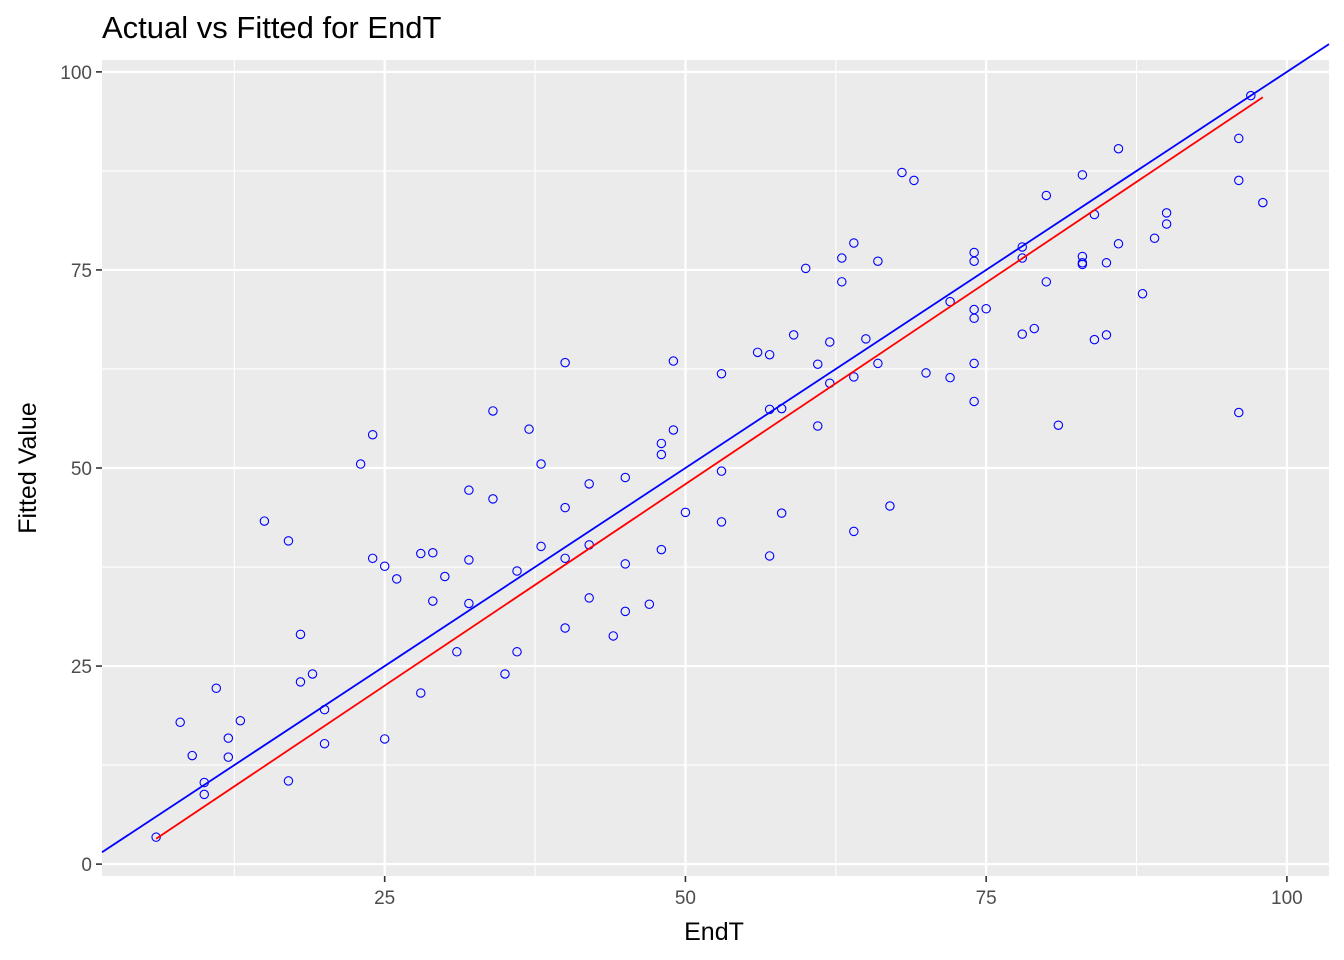 The image size is (1344, 960). I want to click on y-tick-label: 25, so click(81, 667).